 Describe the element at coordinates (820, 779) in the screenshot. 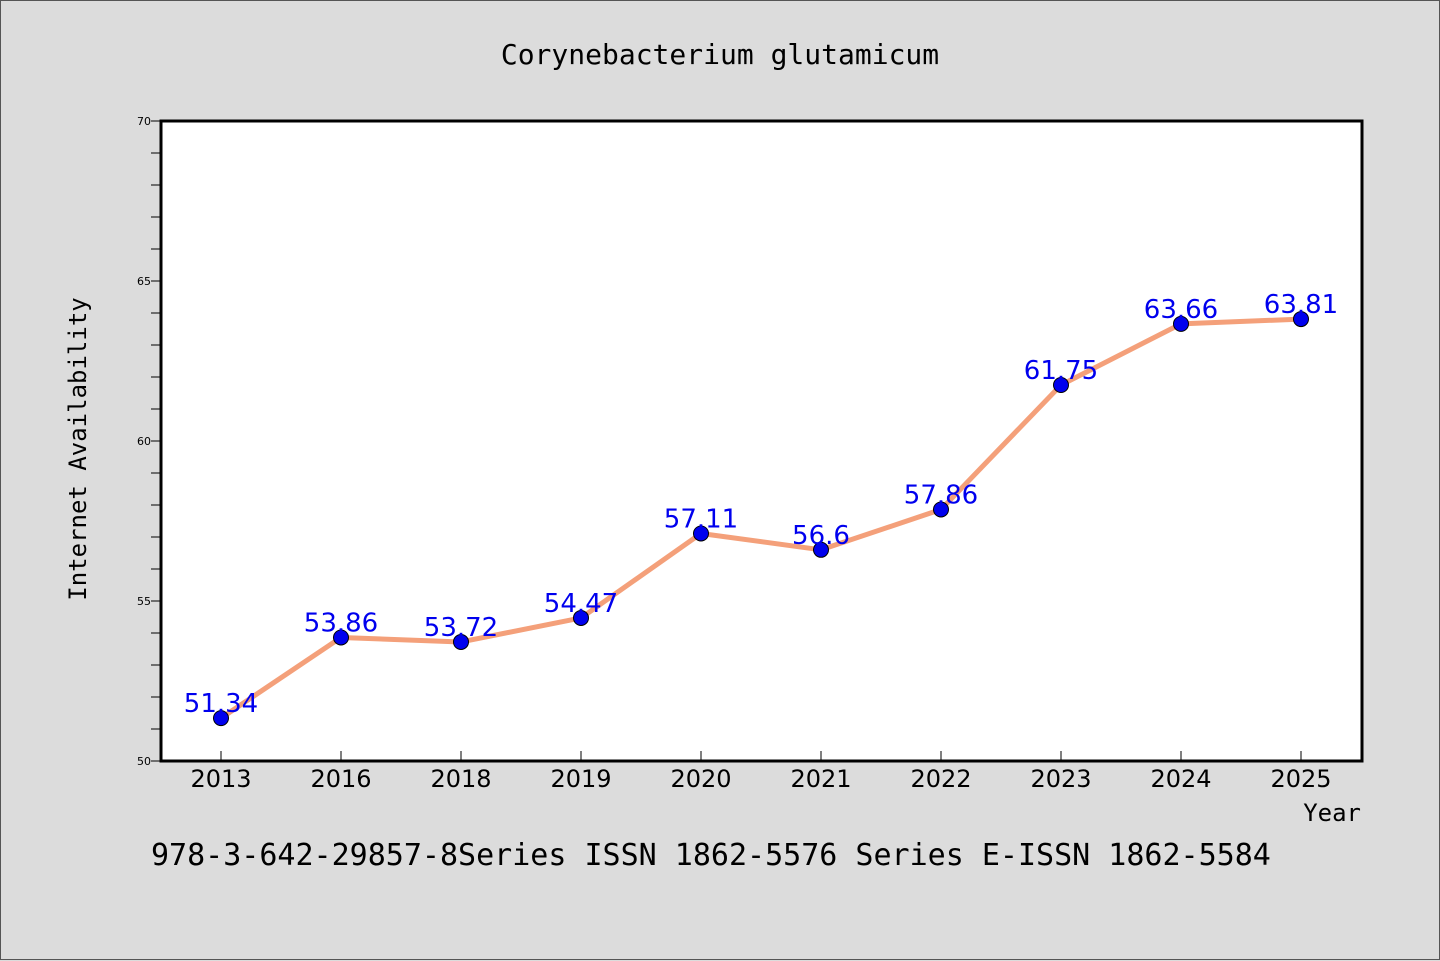

I see `x-tick-label: 2021` at that location.